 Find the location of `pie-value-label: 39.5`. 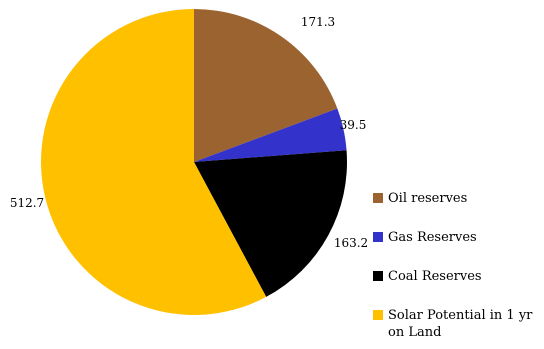

pie-value-label: 39.5 is located at coordinates (353, 125).